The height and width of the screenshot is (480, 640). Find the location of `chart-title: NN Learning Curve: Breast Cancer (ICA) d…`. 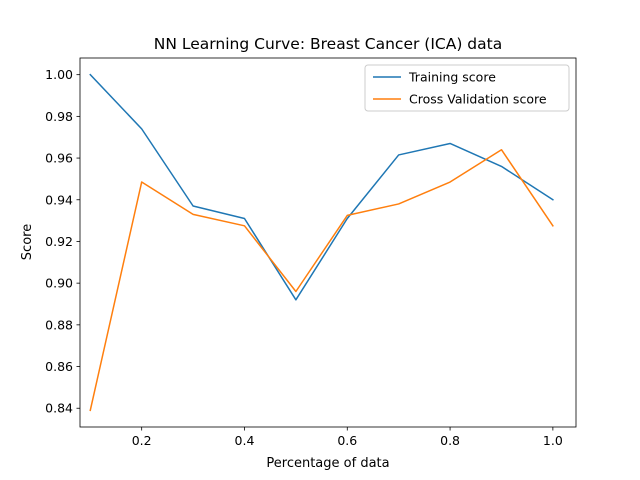

chart-title: NN Learning Curve: Breast Cancer (ICA) d… is located at coordinates (328, 44).